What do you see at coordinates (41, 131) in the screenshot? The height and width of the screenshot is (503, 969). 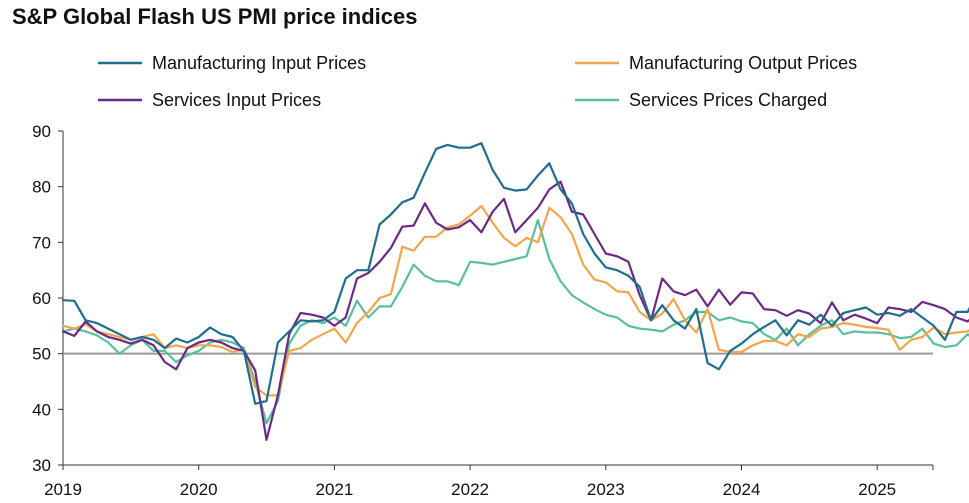 I see `y-tick-label: 90` at bounding box center [41, 131].